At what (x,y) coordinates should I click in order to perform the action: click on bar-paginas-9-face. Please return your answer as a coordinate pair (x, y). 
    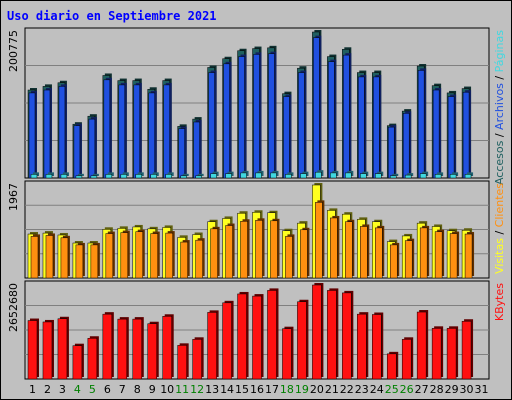
    Looking at the image, I should click on (153, 176).